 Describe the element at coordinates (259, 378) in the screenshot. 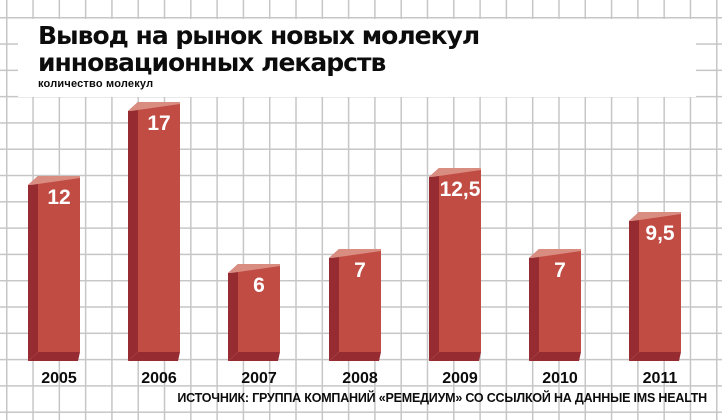

I see `x-tick-label: 2007` at that location.